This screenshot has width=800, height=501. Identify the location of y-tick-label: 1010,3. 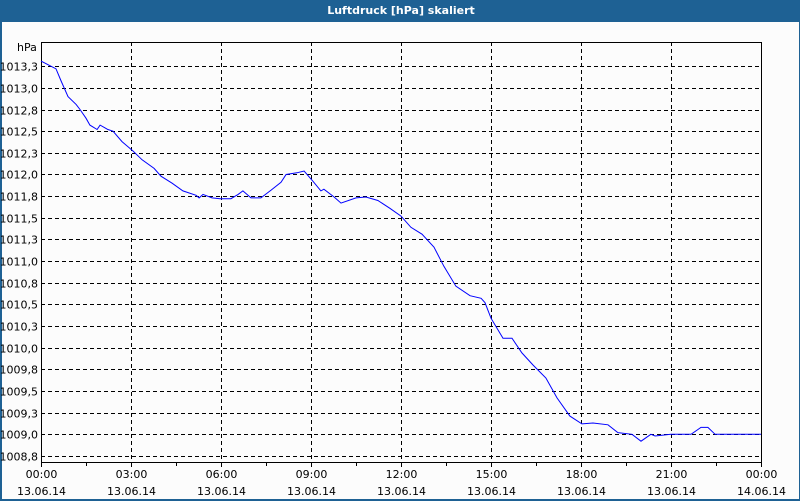
(19, 327).